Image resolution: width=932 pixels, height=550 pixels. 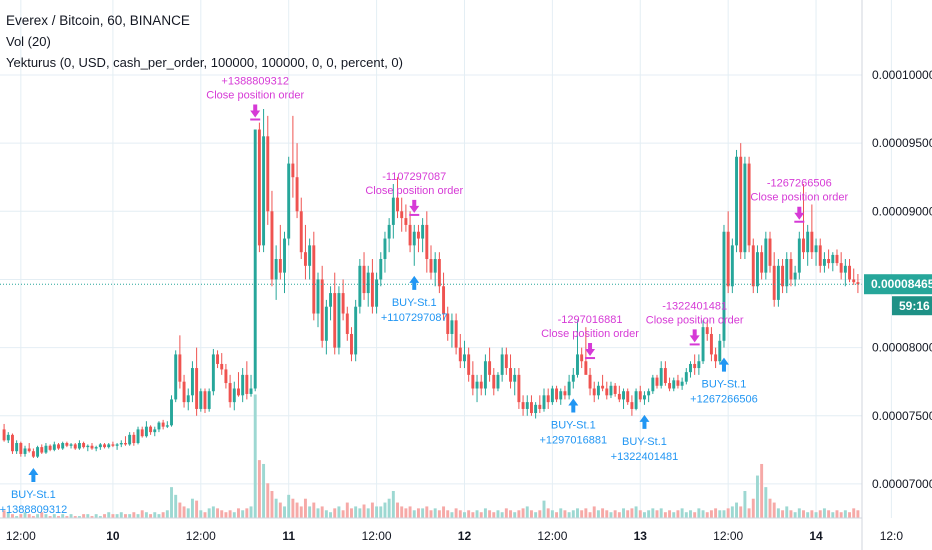 I want to click on buy-label: BUY-St.1, so click(x=724, y=385).